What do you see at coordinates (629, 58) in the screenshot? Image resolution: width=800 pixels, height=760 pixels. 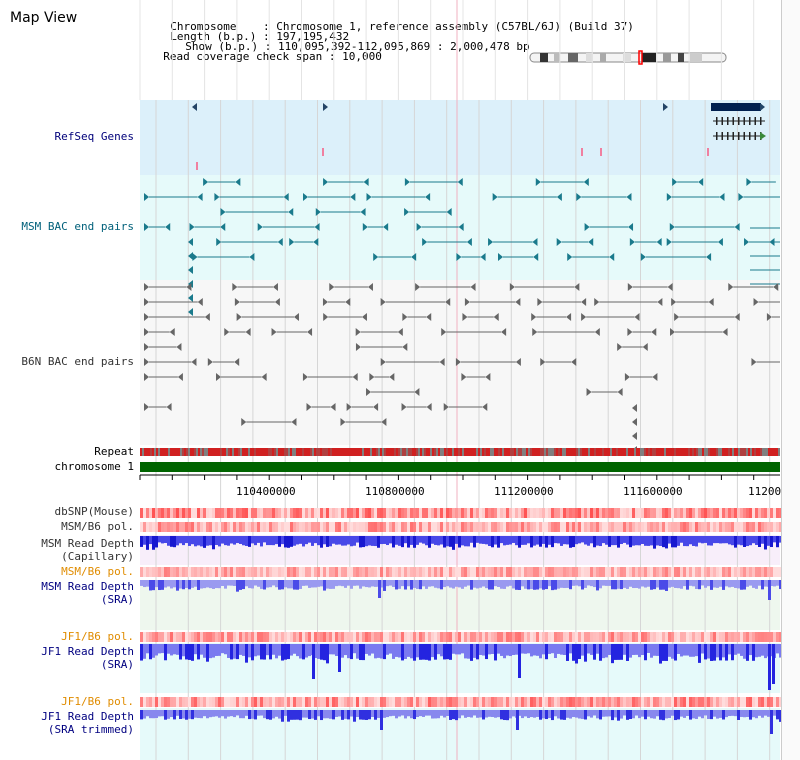 I see `chromosome-ideogram` at bounding box center [629, 58].